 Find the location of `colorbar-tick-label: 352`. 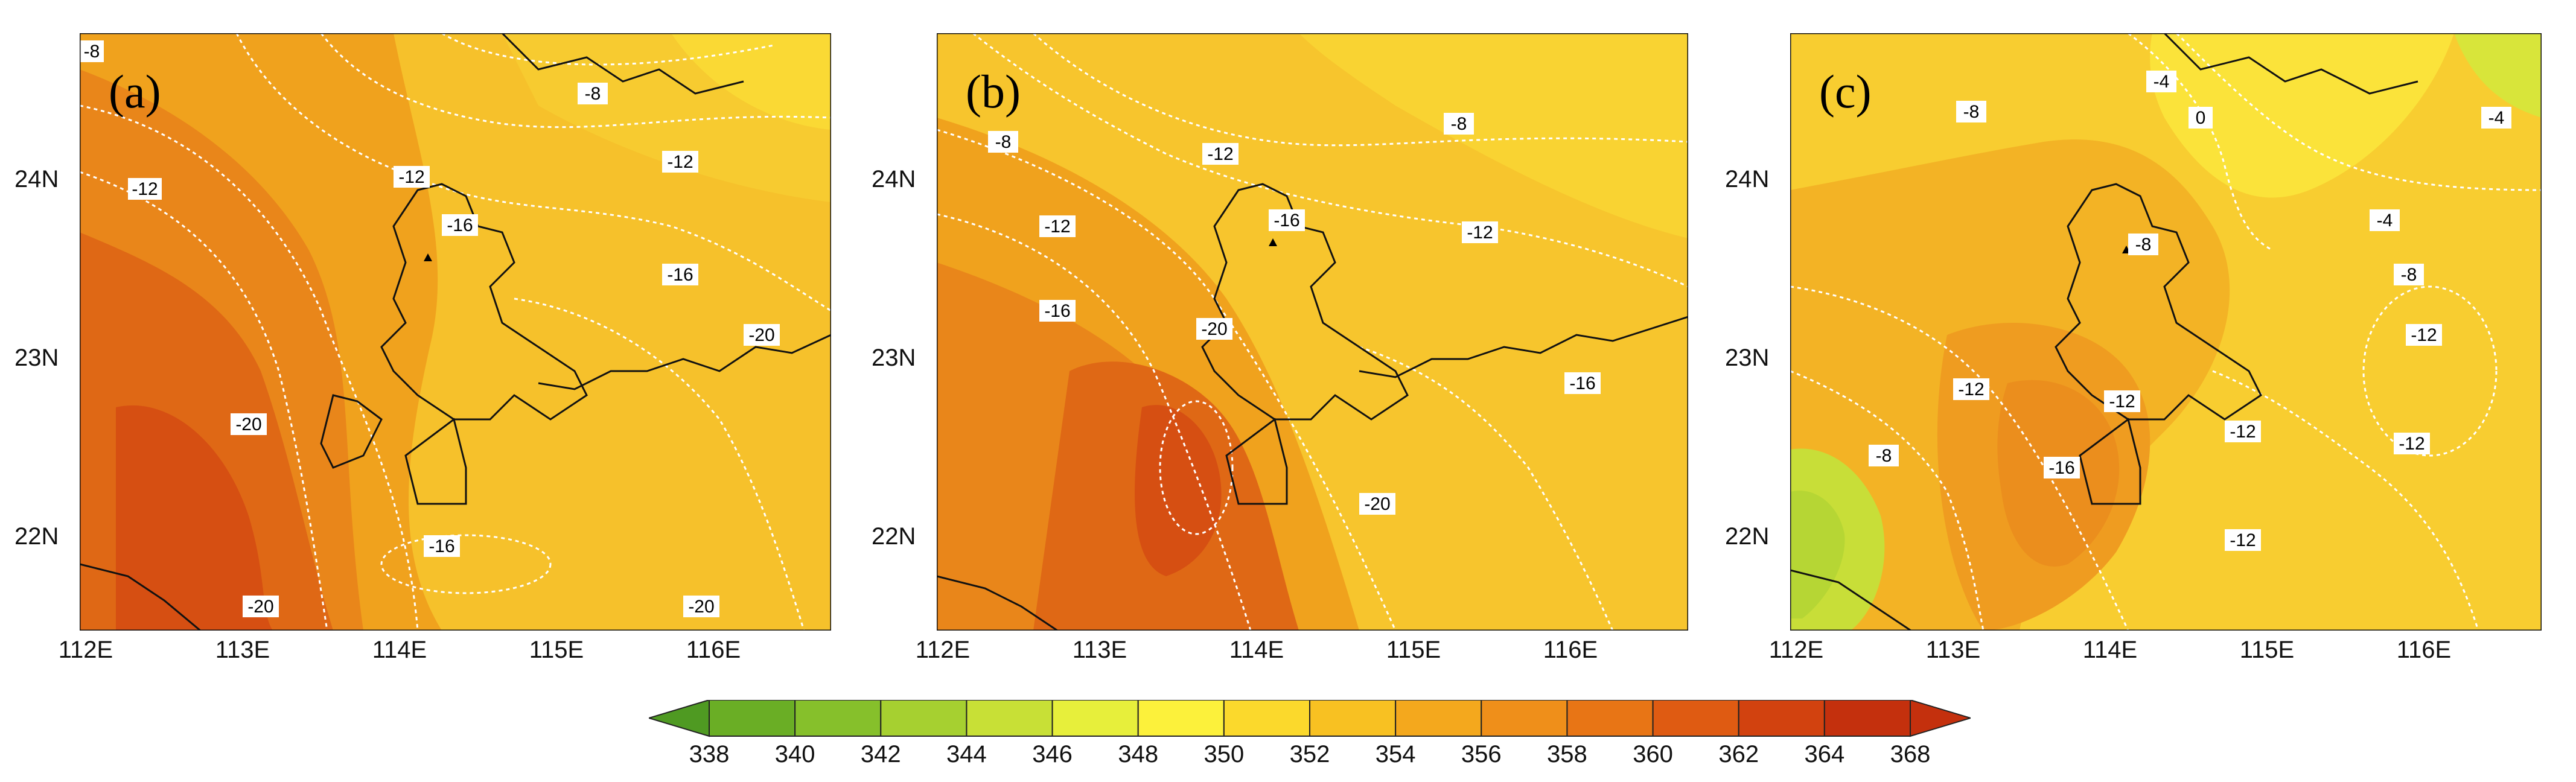

colorbar-tick-label: 352 is located at coordinates (1309, 754).